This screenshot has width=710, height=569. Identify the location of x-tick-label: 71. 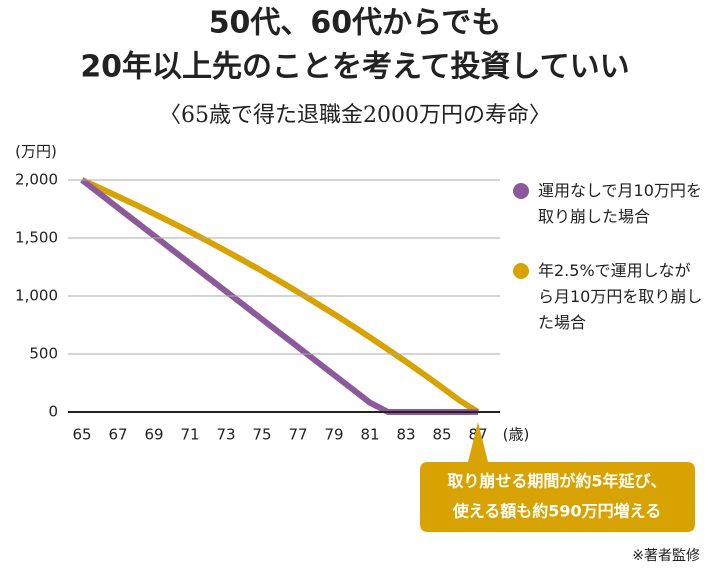
(189, 435).